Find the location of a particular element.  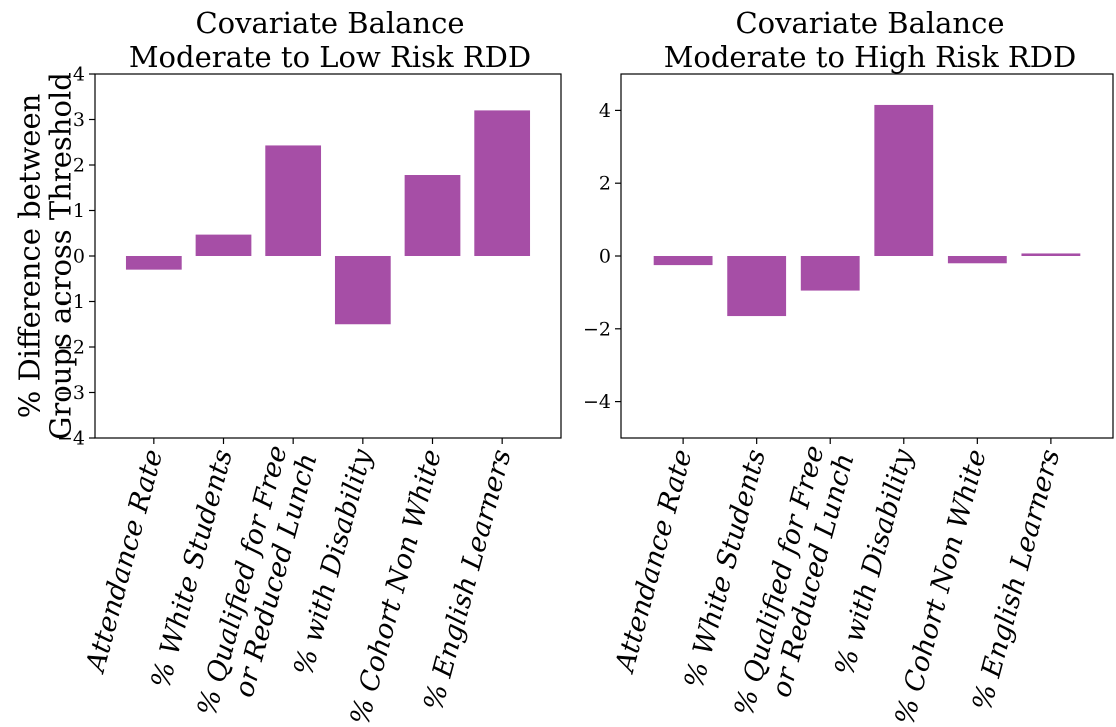

x-tick-label-line: Attendance Rate is located at coordinates (654, 562).